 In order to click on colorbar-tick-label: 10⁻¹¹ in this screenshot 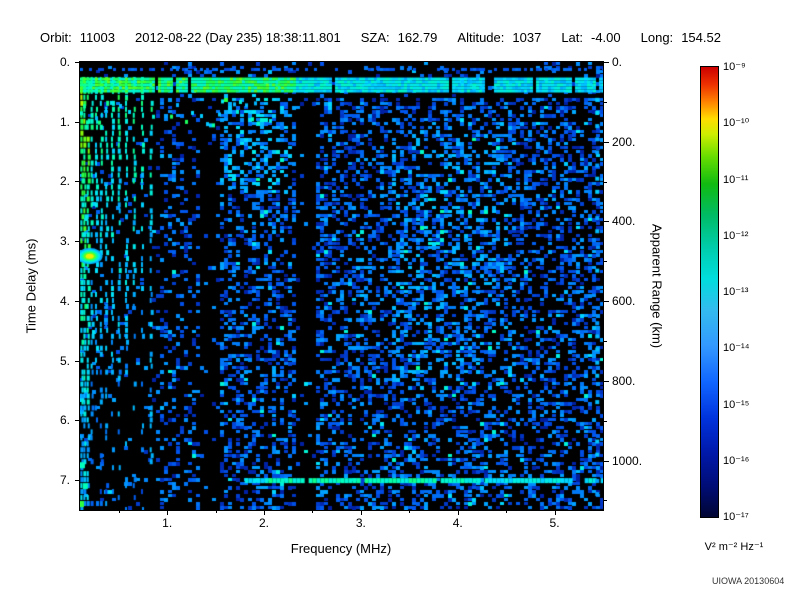, I will do `click(736, 179)`.